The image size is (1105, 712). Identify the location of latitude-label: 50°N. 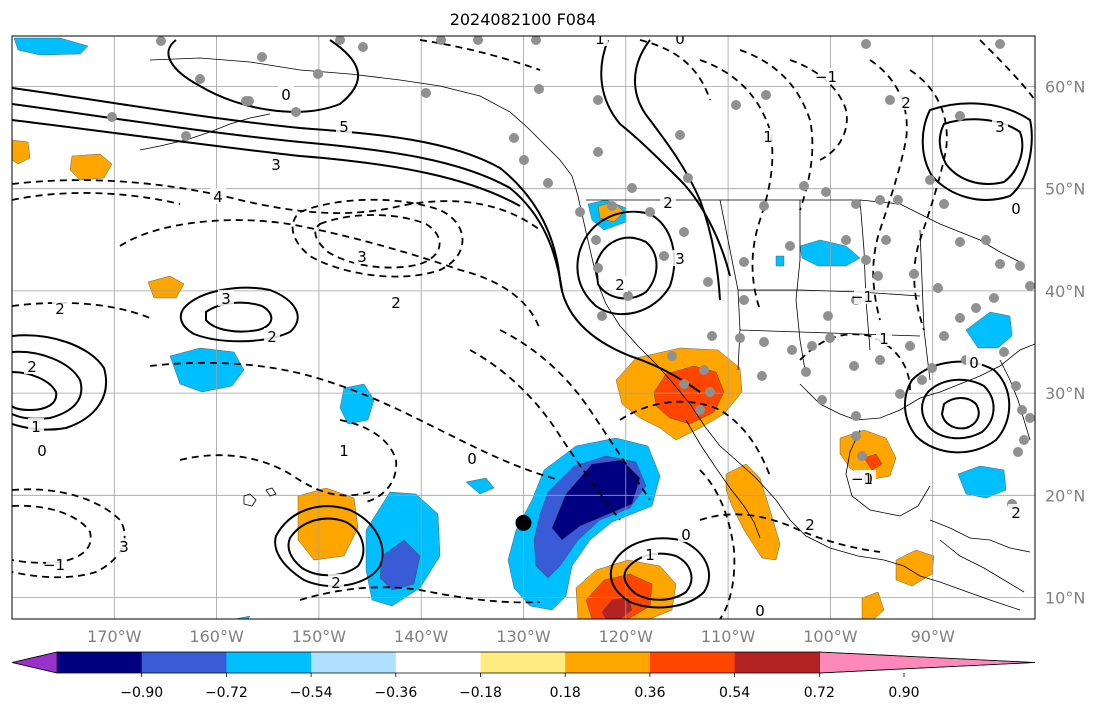
(1065, 189).